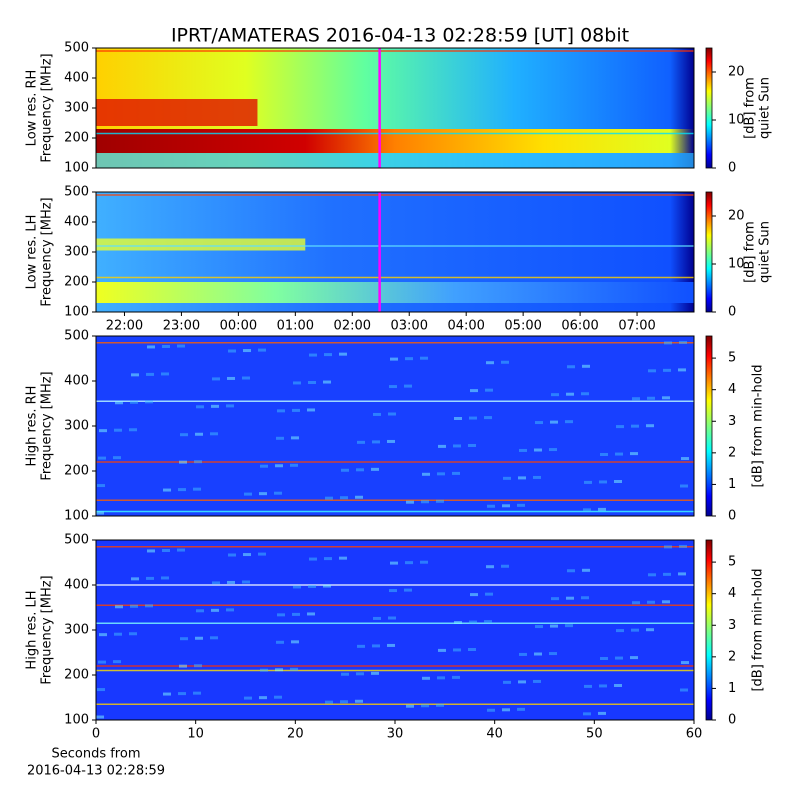 The height and width of the screenshot is (800, 800). Describe the element at coordinates (732, 389) in the screenshot. I see `colorbar-tick-label: 4` at that location.